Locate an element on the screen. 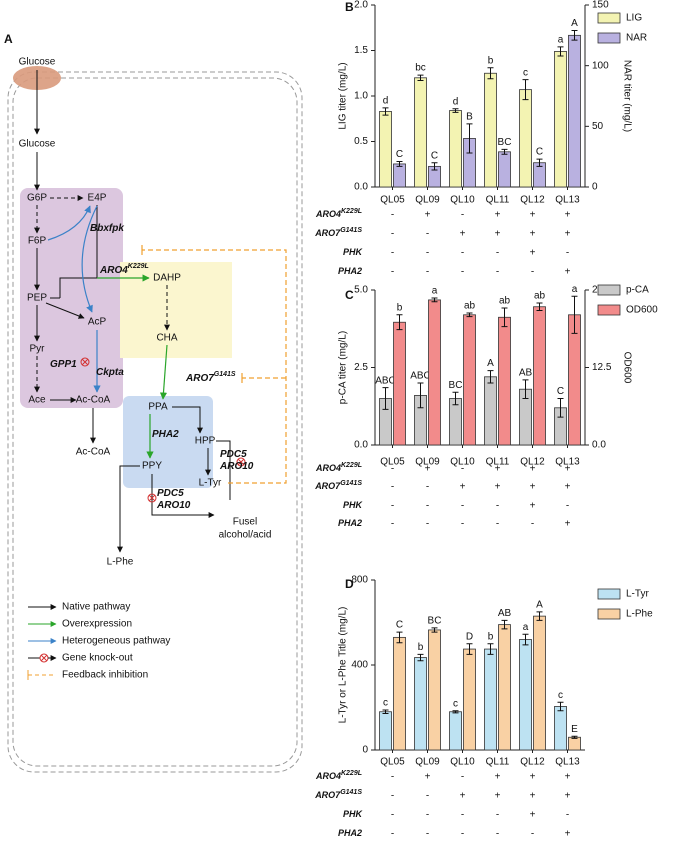  metabolite: Glucose is located at coordinates (37, 62).